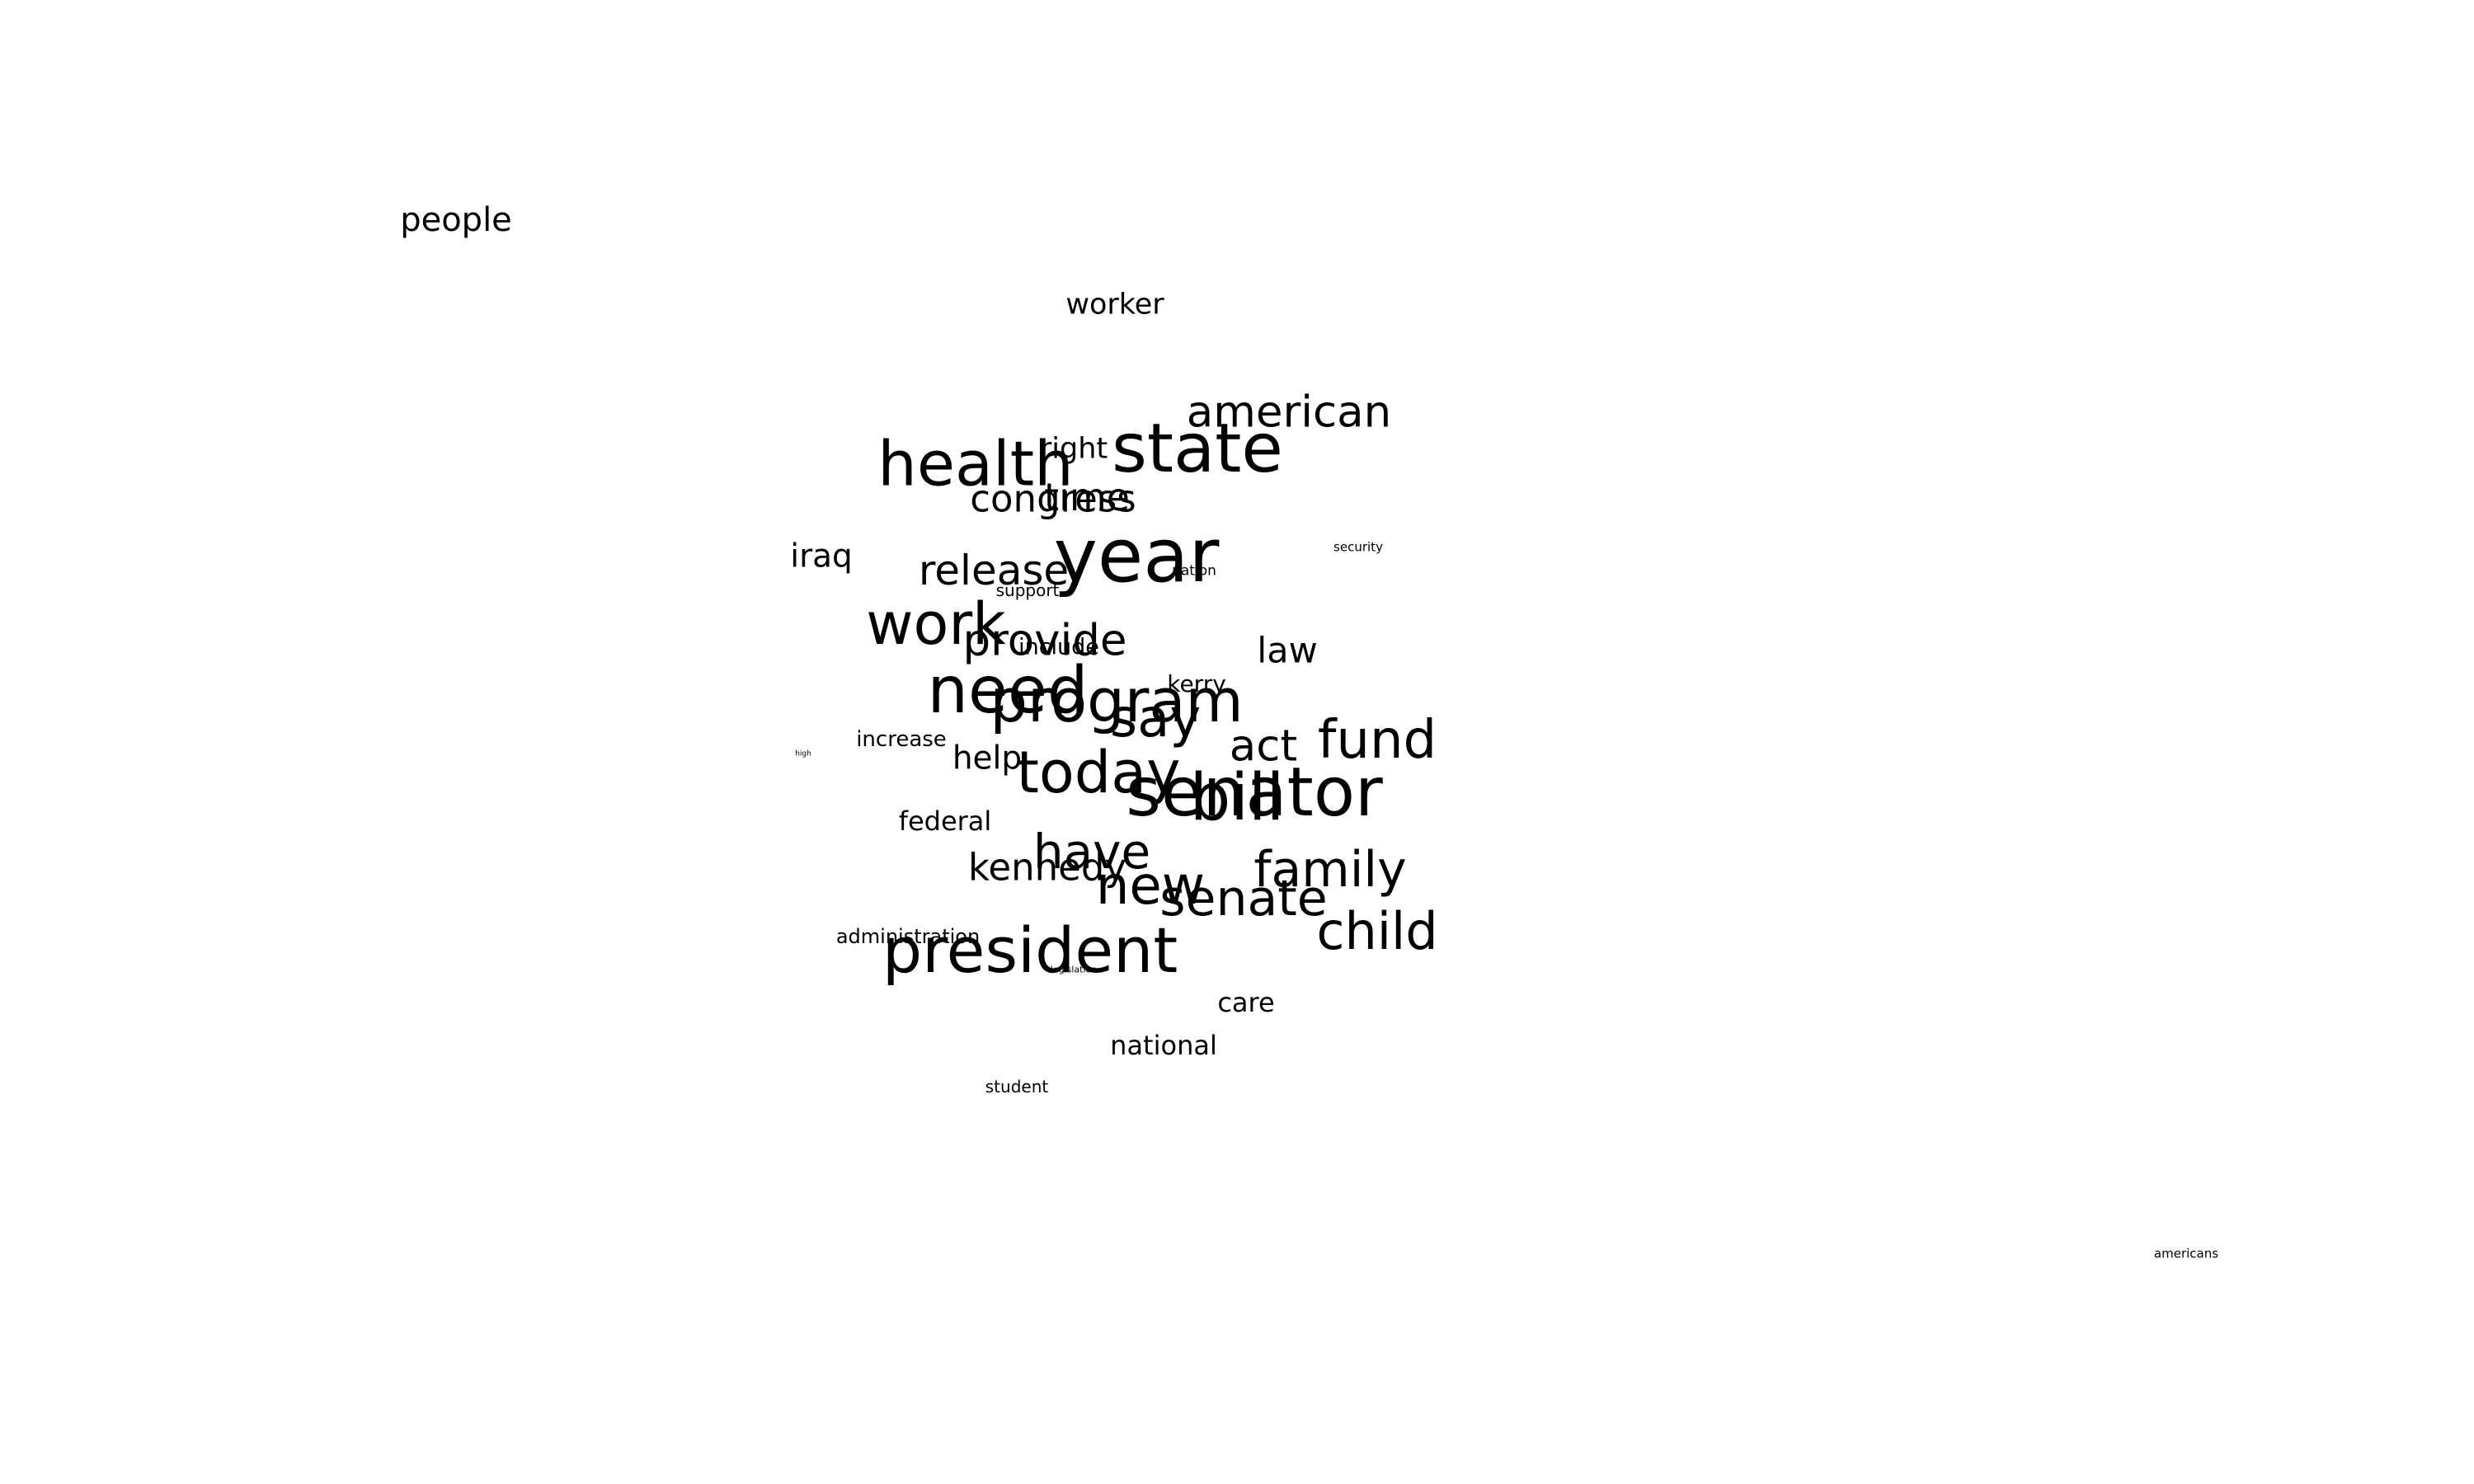 Image resolution: width=2474 pixels, height=1484 pixels. What do you see at coordinates (1246, 1002) in the screenshot?
I see `word-care: care` at bounding box center [1246, 1002].